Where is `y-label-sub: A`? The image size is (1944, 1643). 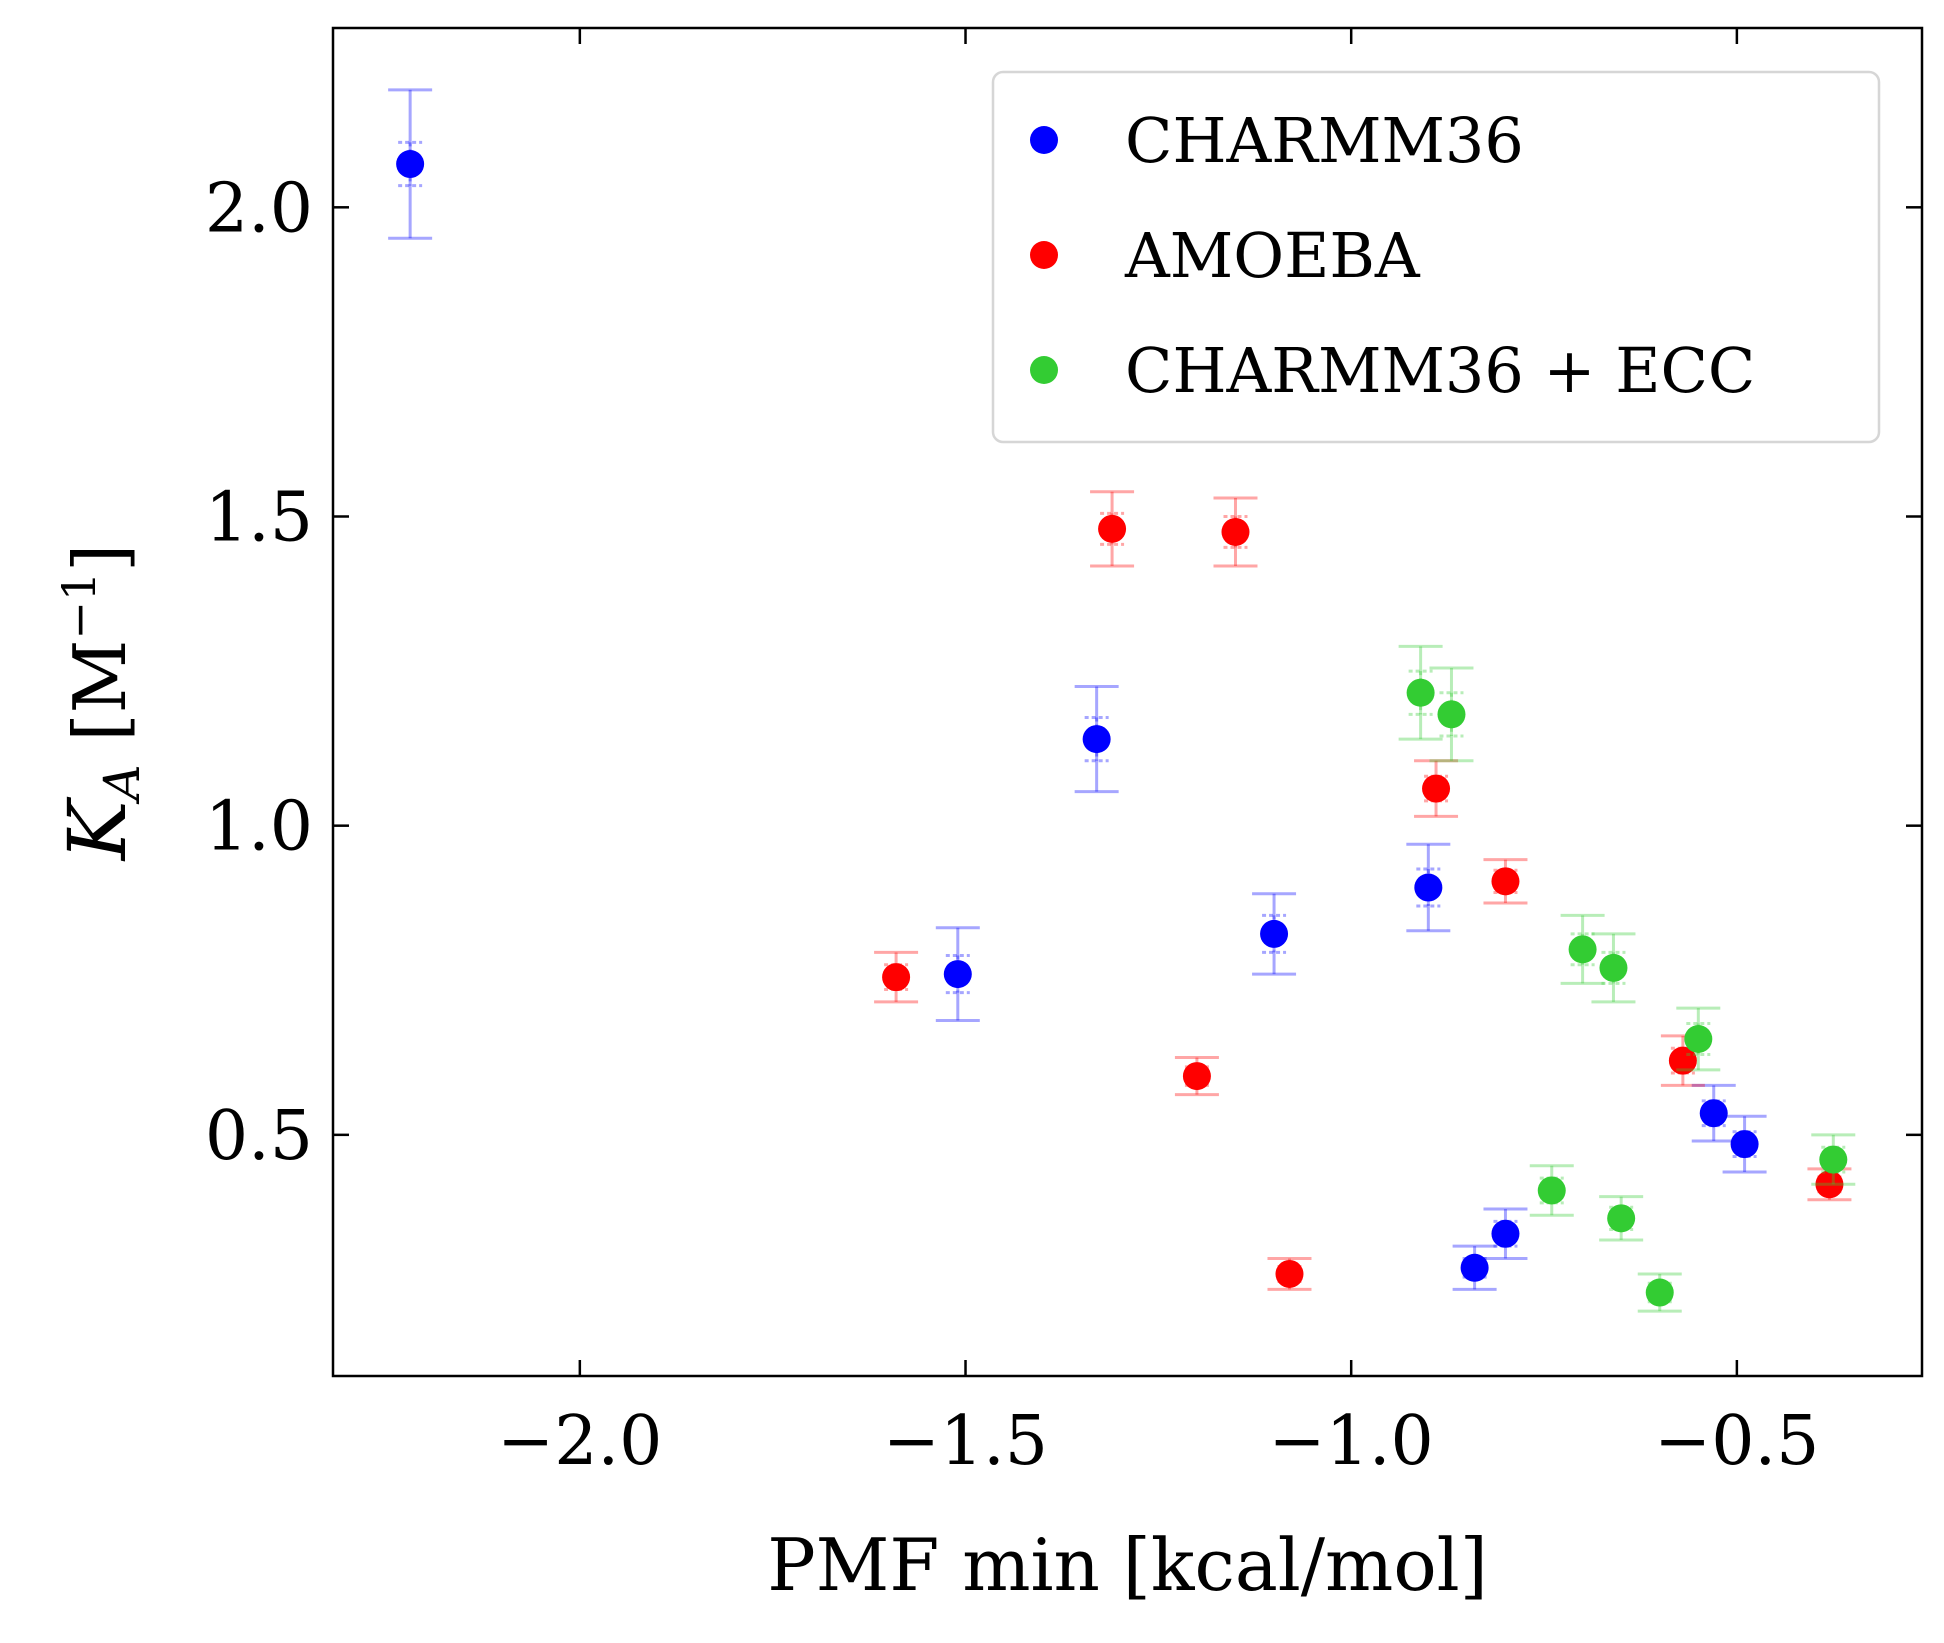
y-label-sub: A is located at coordinates (122, 784).